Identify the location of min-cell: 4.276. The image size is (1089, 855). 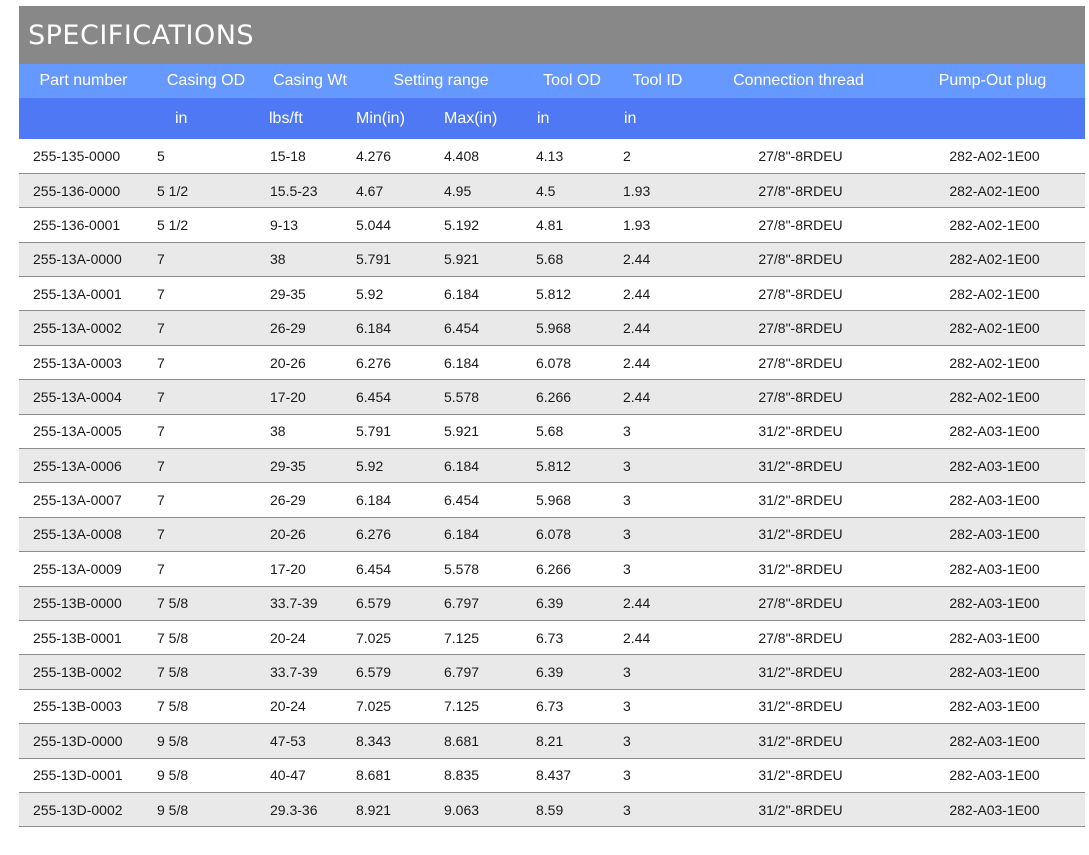
(397, 156).